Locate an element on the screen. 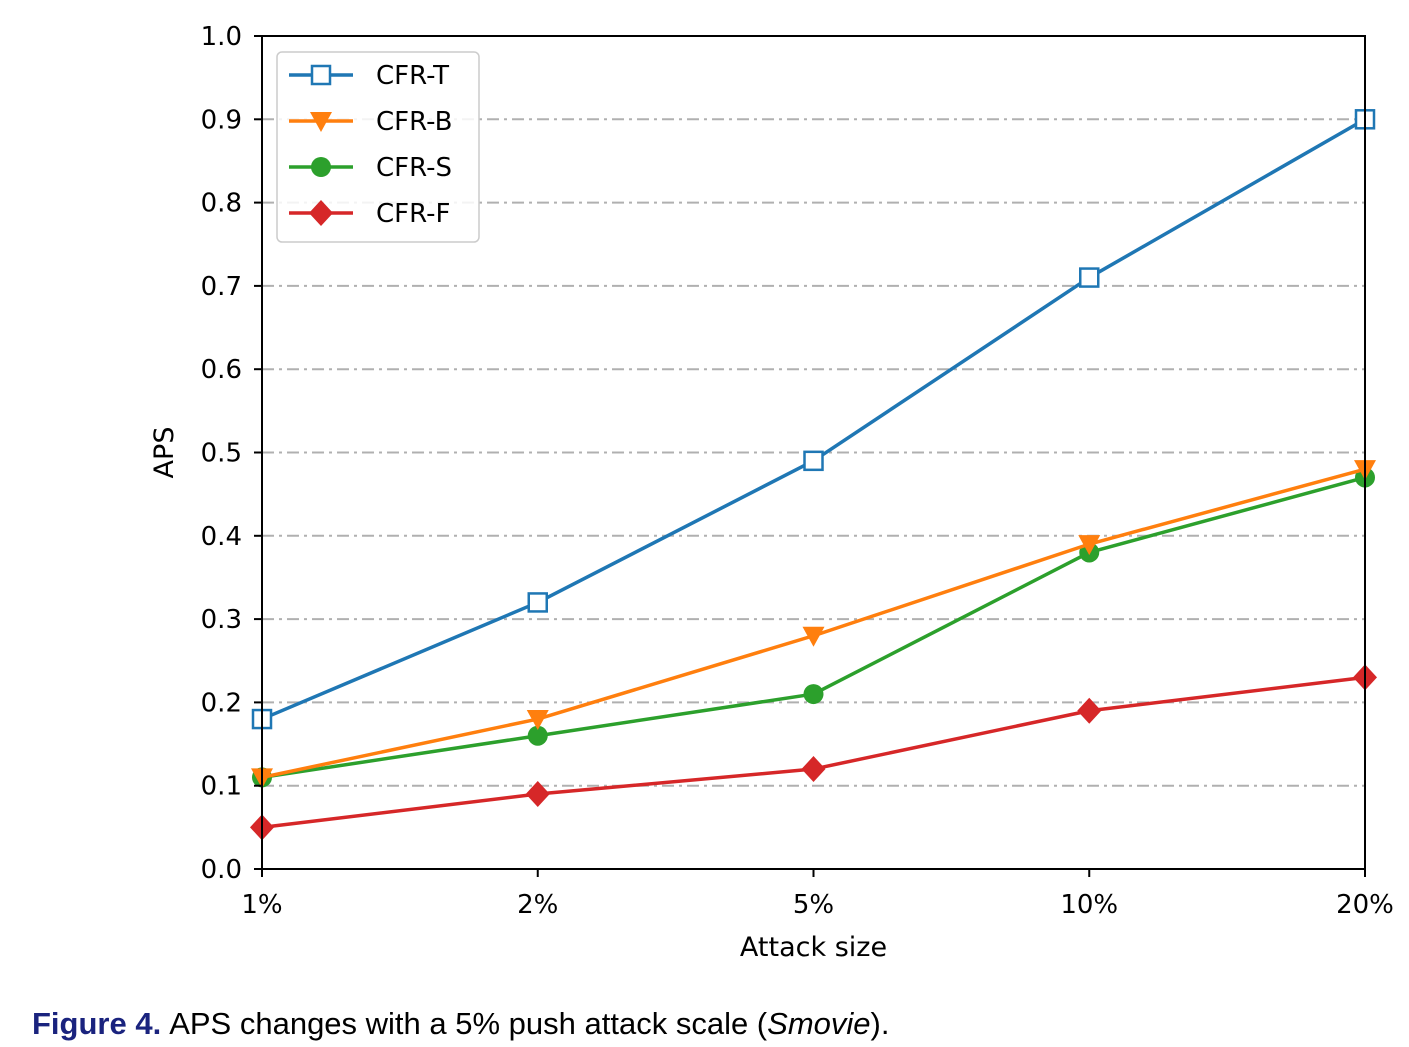 This screenshot has height=1047, width=1409. y-tick-label: 0.5 is located at coordinates (221, 454).